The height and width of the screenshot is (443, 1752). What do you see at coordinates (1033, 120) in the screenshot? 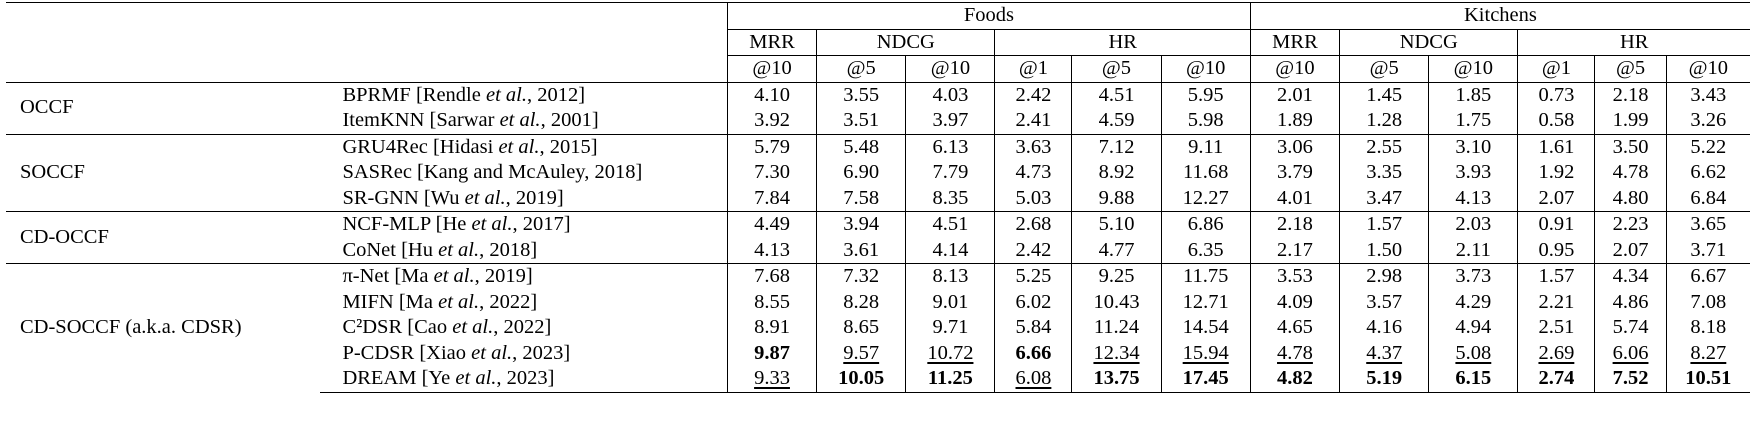
I see `metric-value: 2.41` at bounding box center [1033, 120].